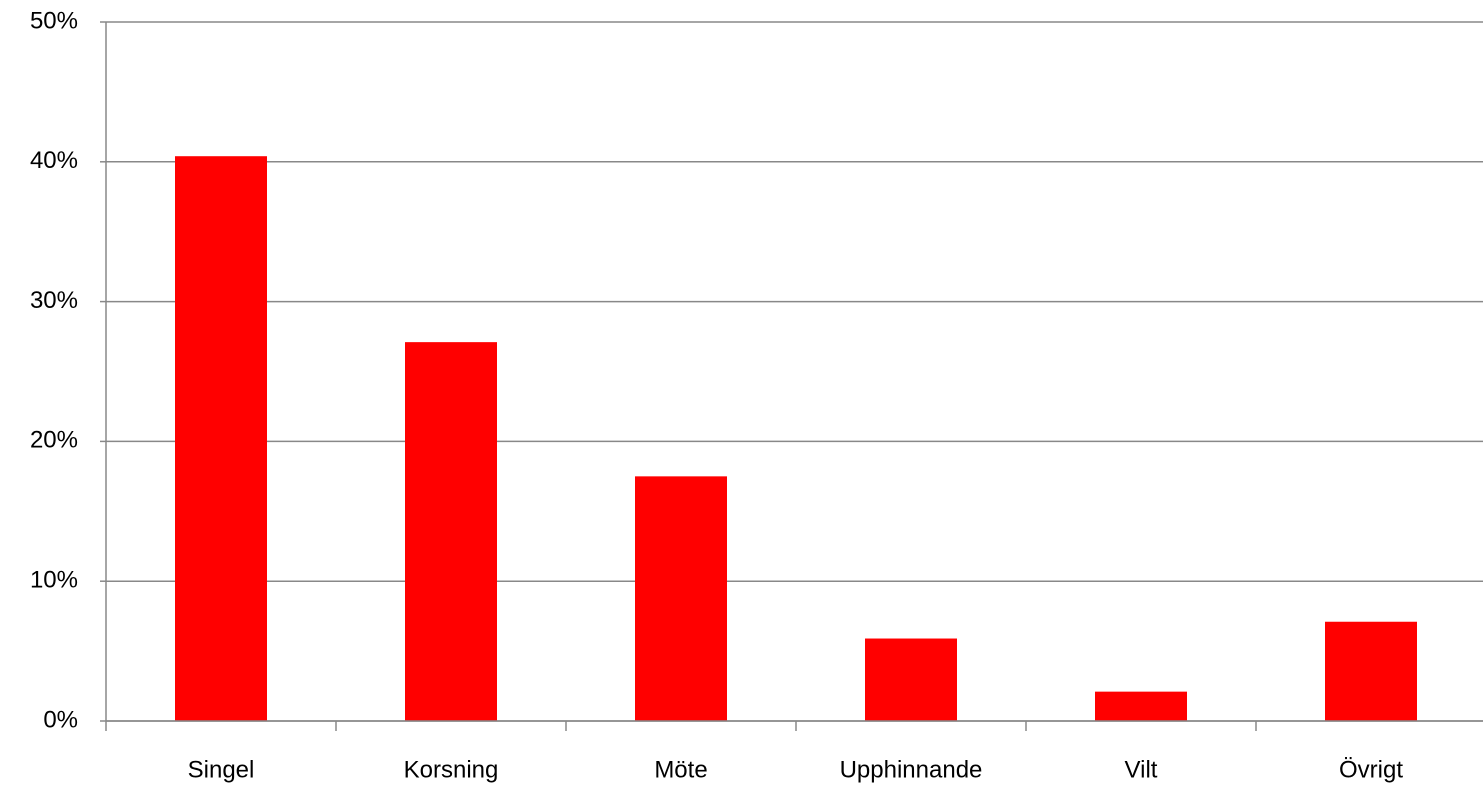  I want to click on x-tick-label: Singel, so click(221, 769).